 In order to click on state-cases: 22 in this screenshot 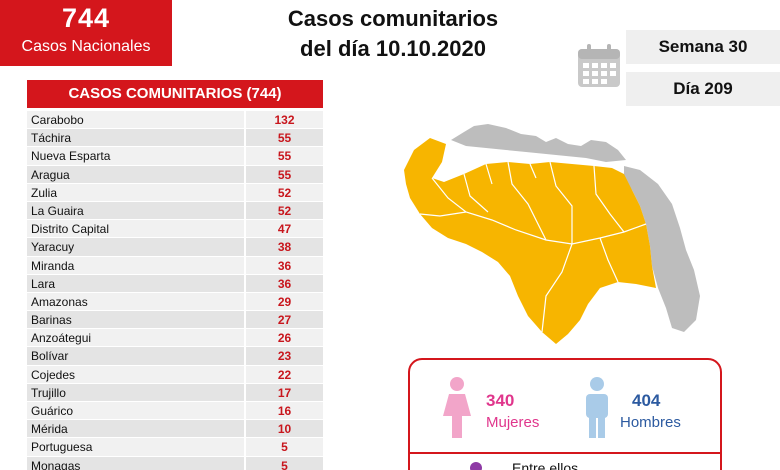, I will do `click(284, 374)`.